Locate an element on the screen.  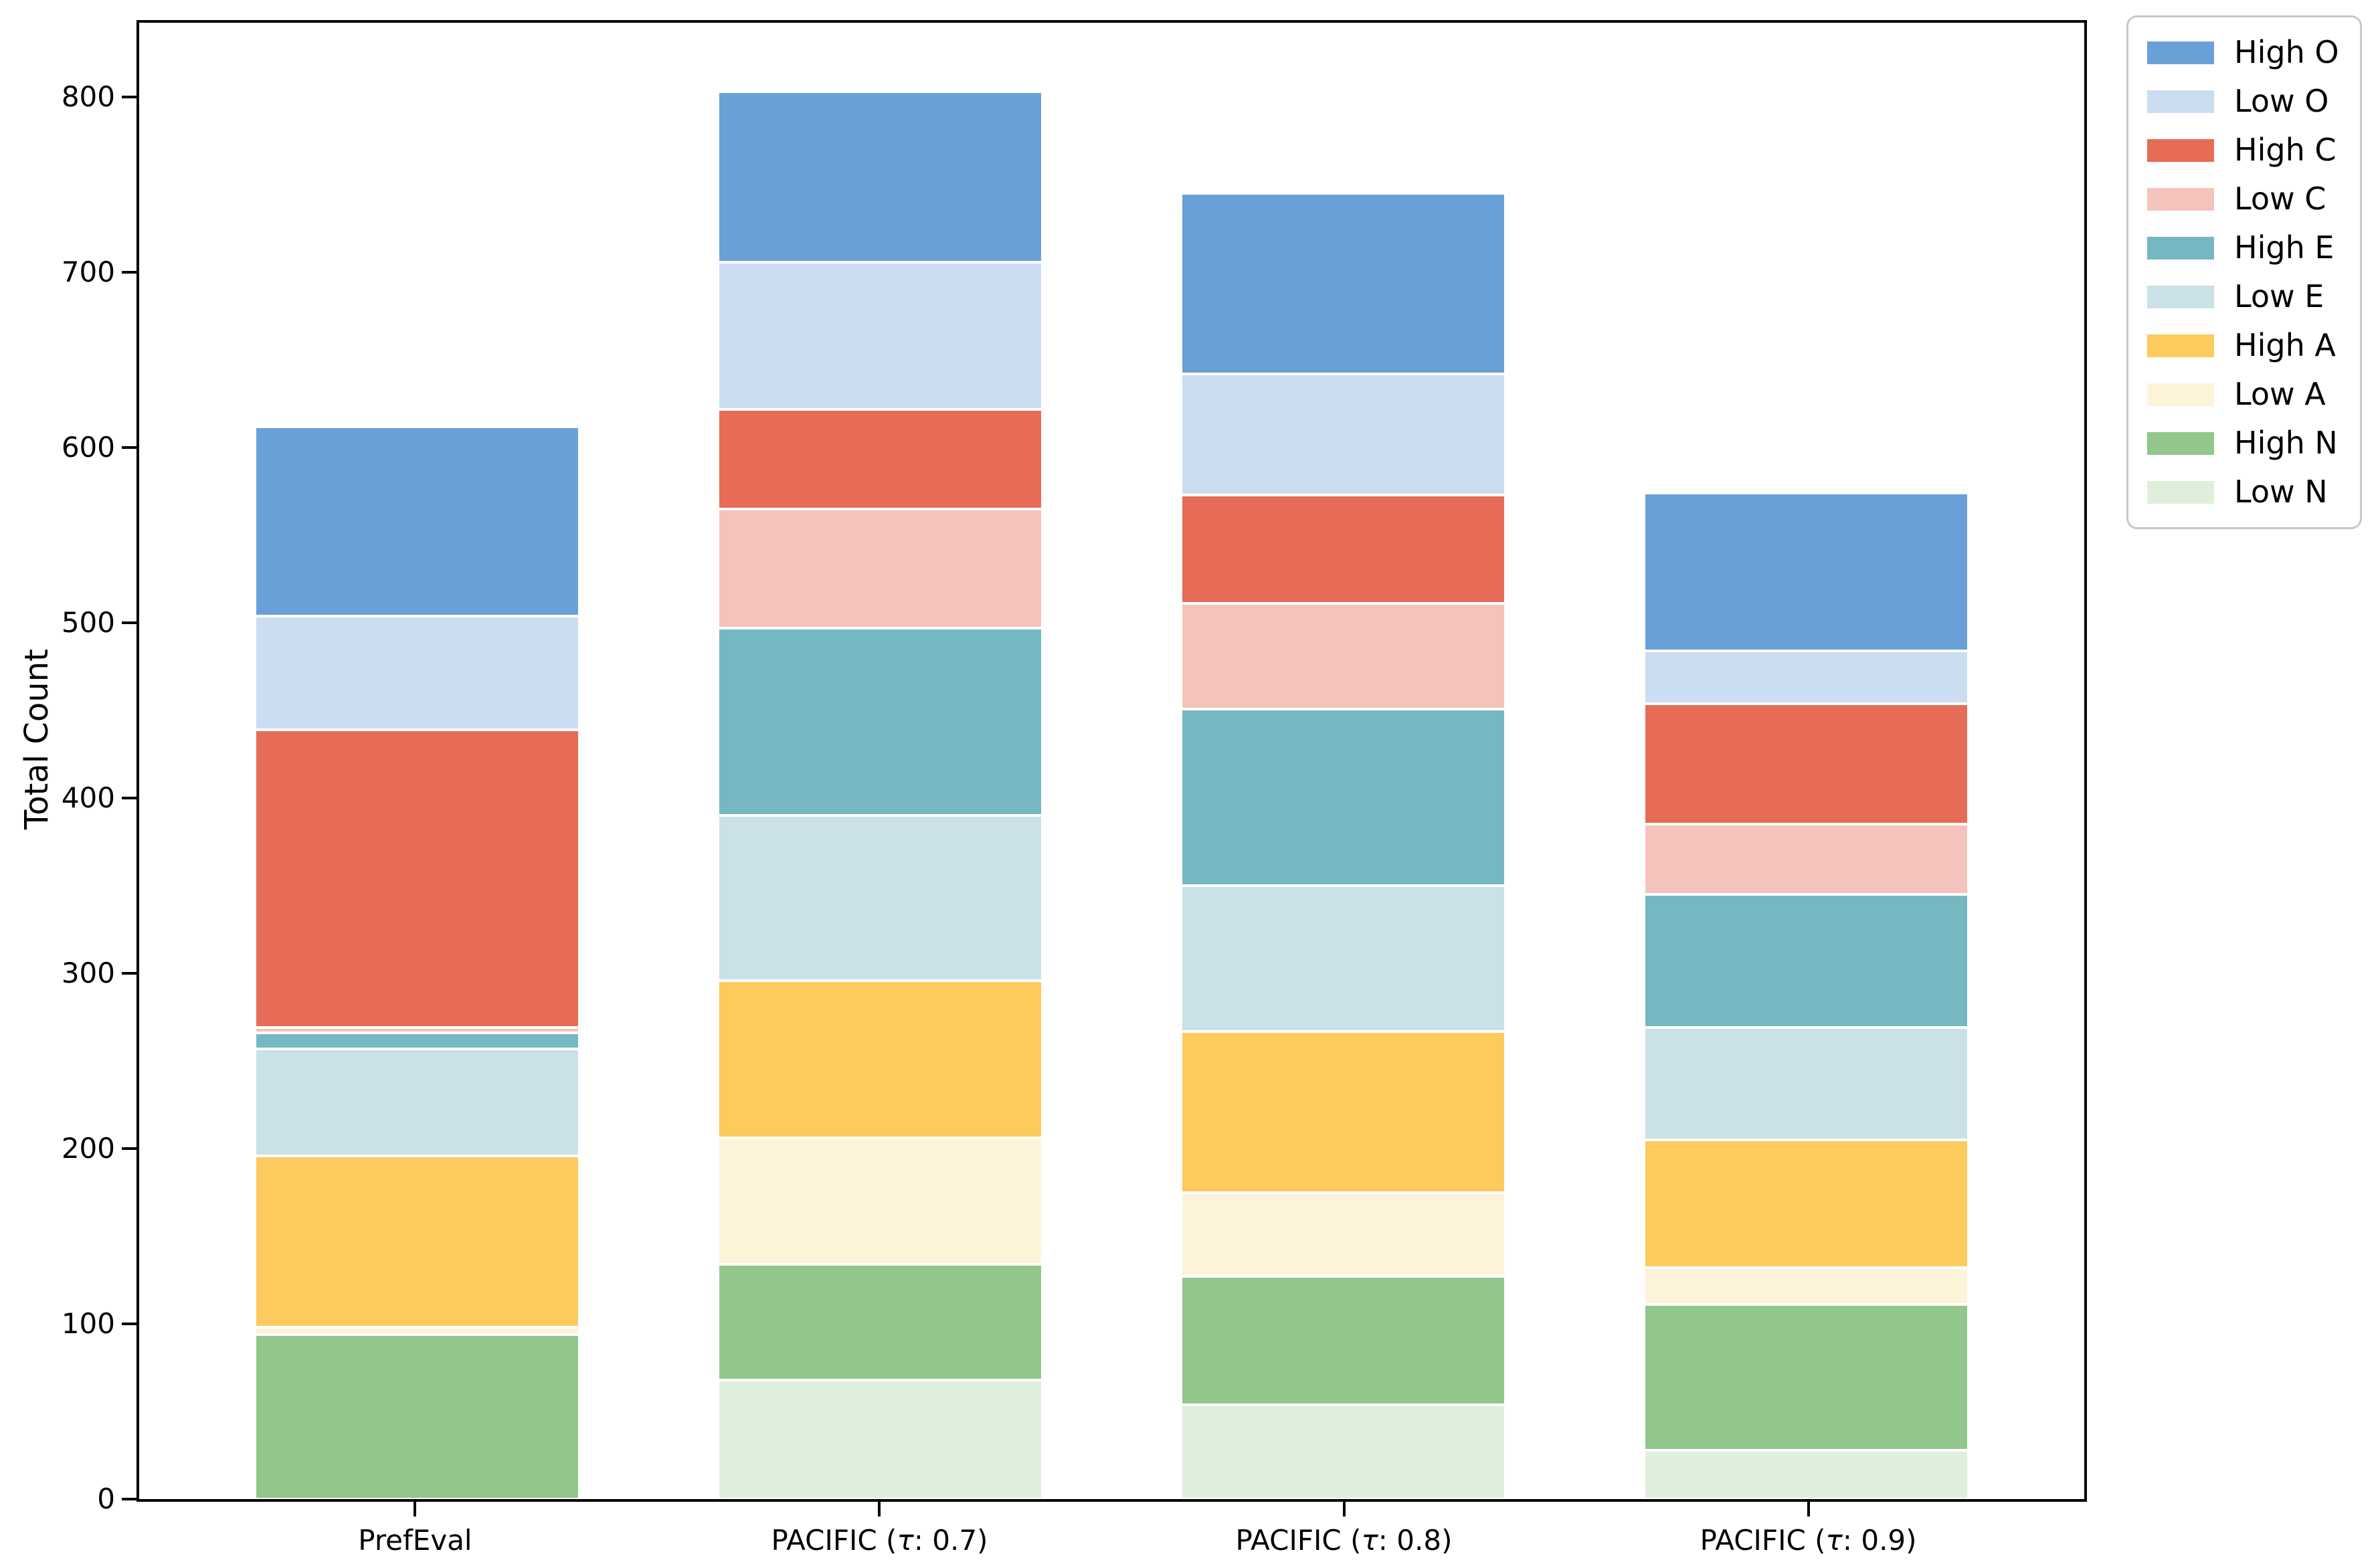
legend-item-high-a: High A is located at coordinates (2244, 345).